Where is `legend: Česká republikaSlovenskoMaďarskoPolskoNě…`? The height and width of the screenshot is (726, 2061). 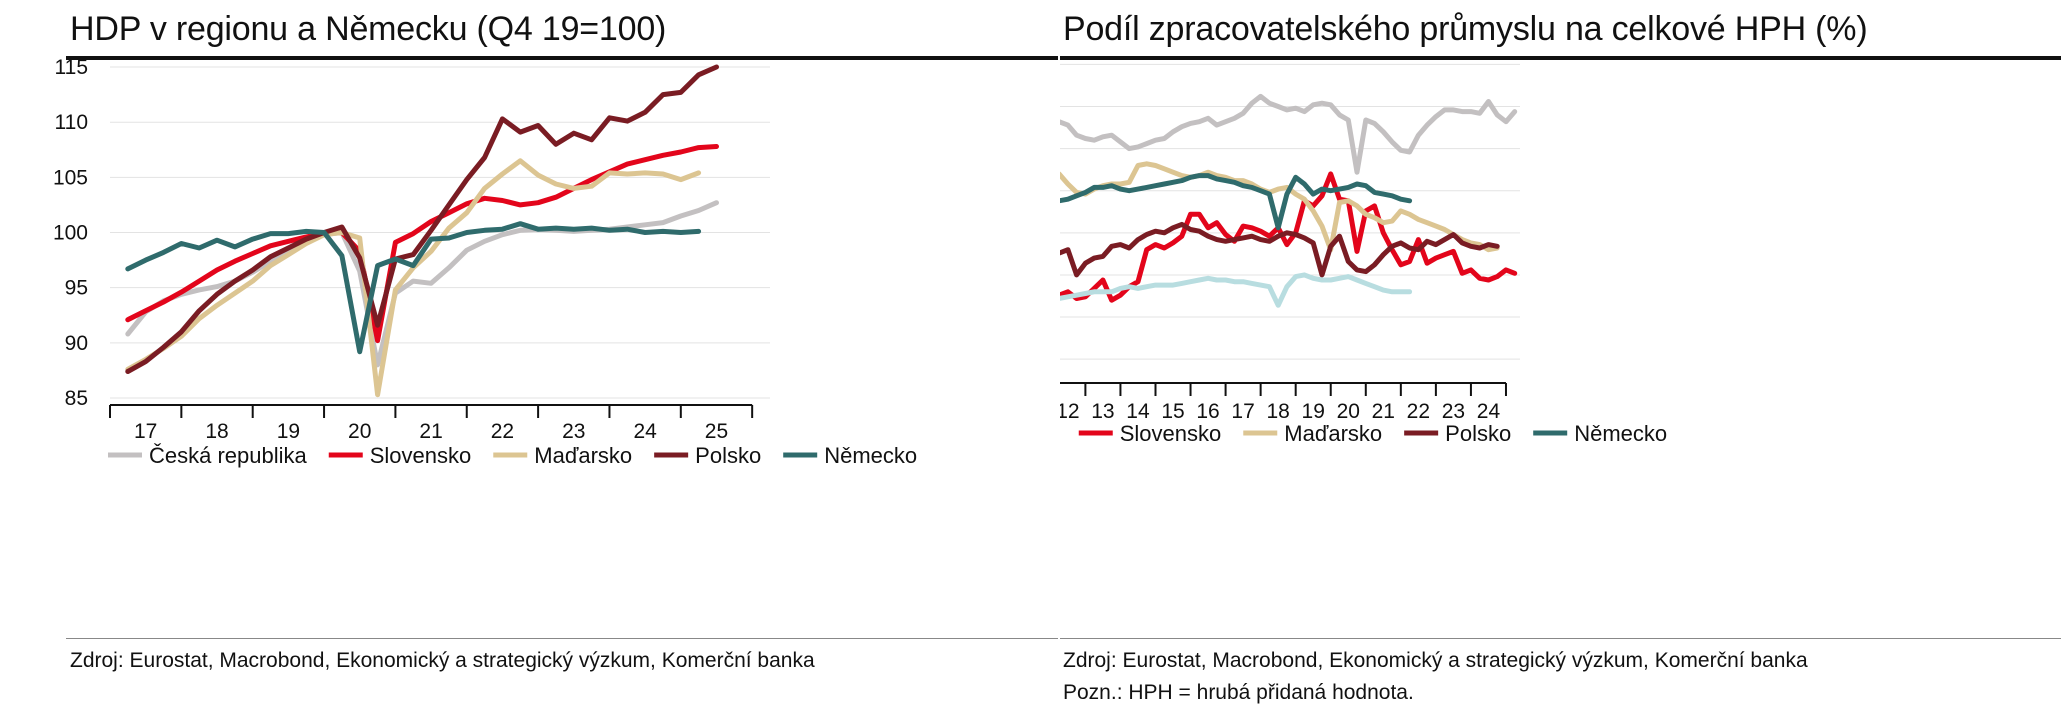
legend: Česká republikaSlovenskoMaďarskoPolskoNě… is located at coordinates (1372, 433).